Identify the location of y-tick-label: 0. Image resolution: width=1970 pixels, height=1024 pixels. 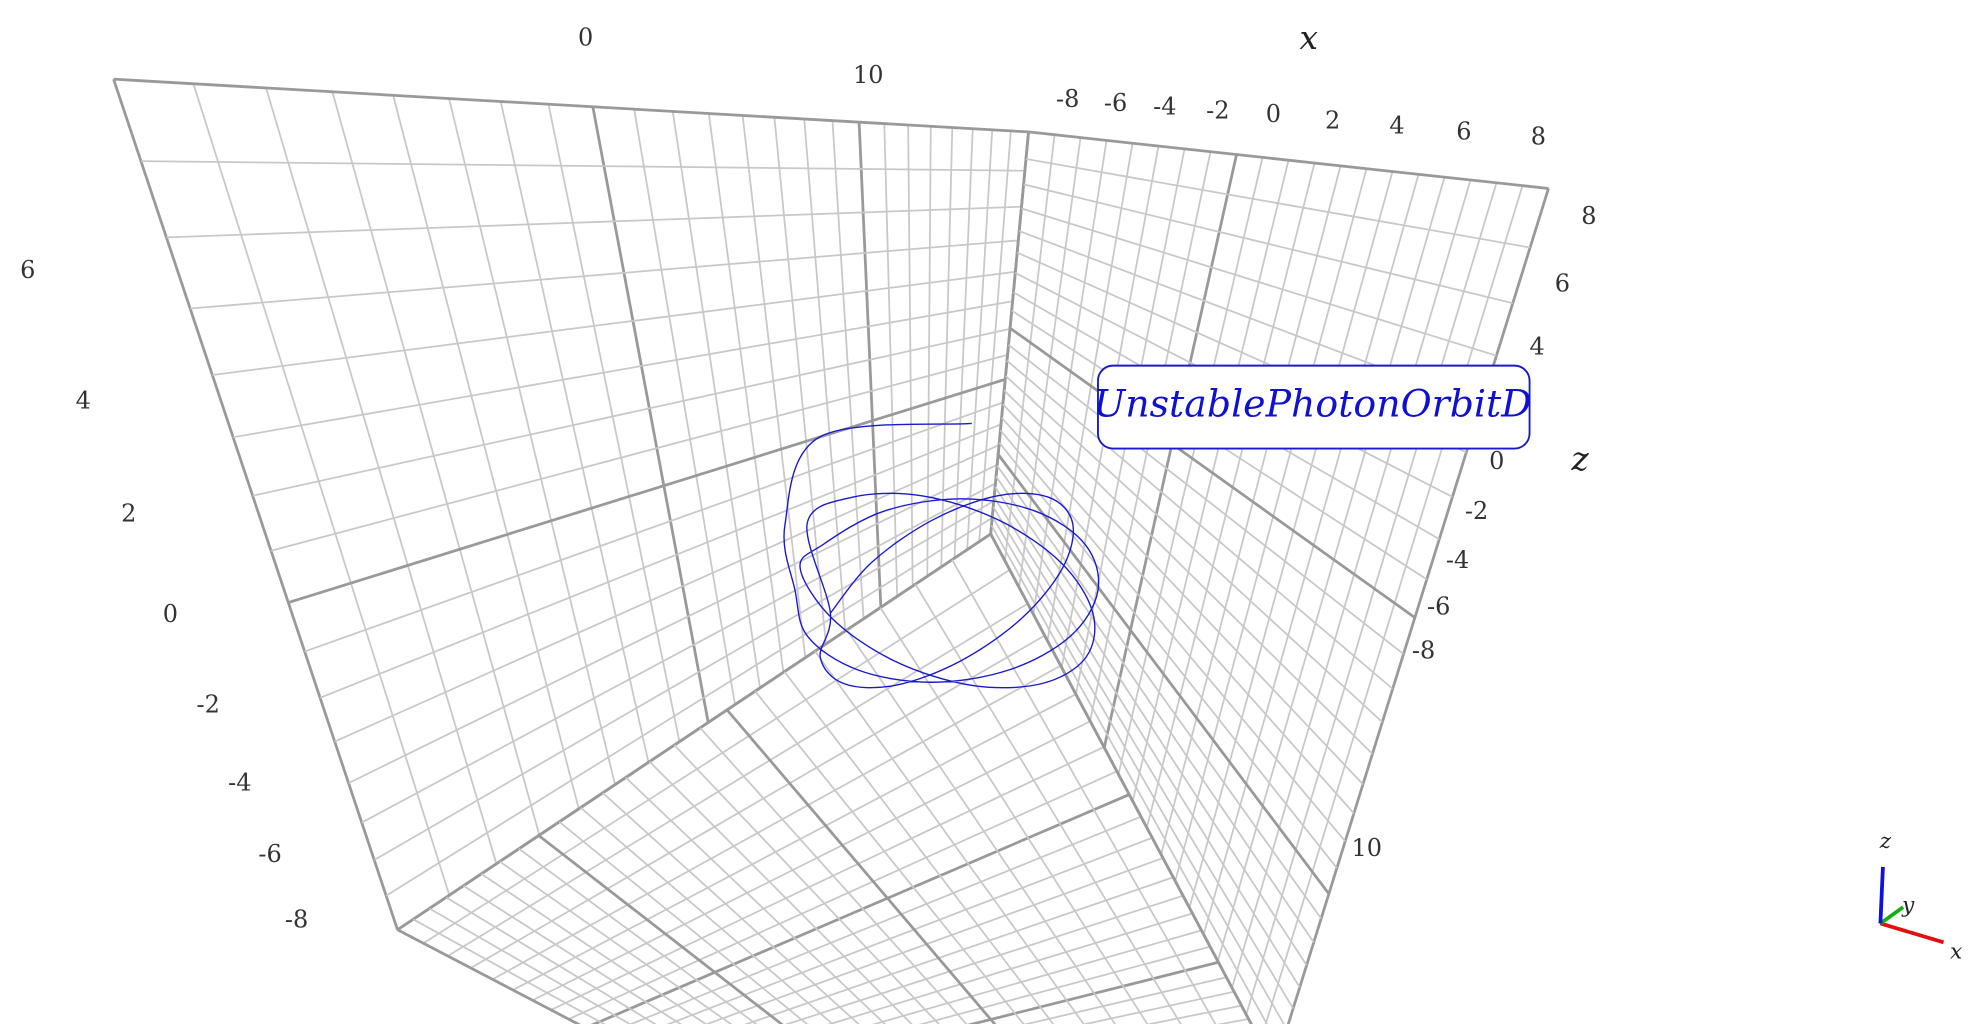
(585, 37).